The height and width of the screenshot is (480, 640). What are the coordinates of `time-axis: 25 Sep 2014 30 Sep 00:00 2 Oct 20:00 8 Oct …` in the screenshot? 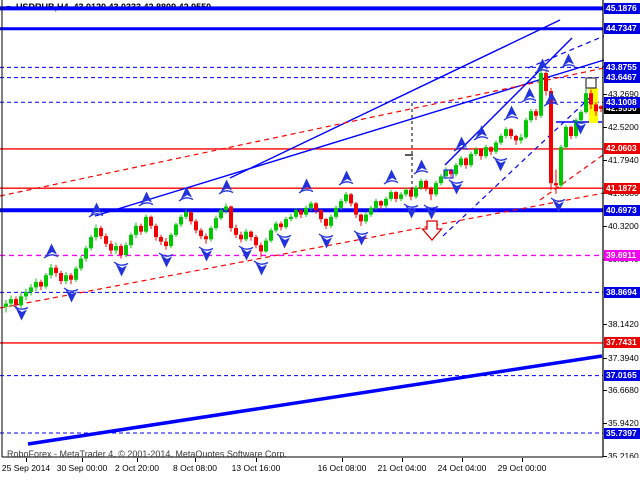 It's located at (320, 469).